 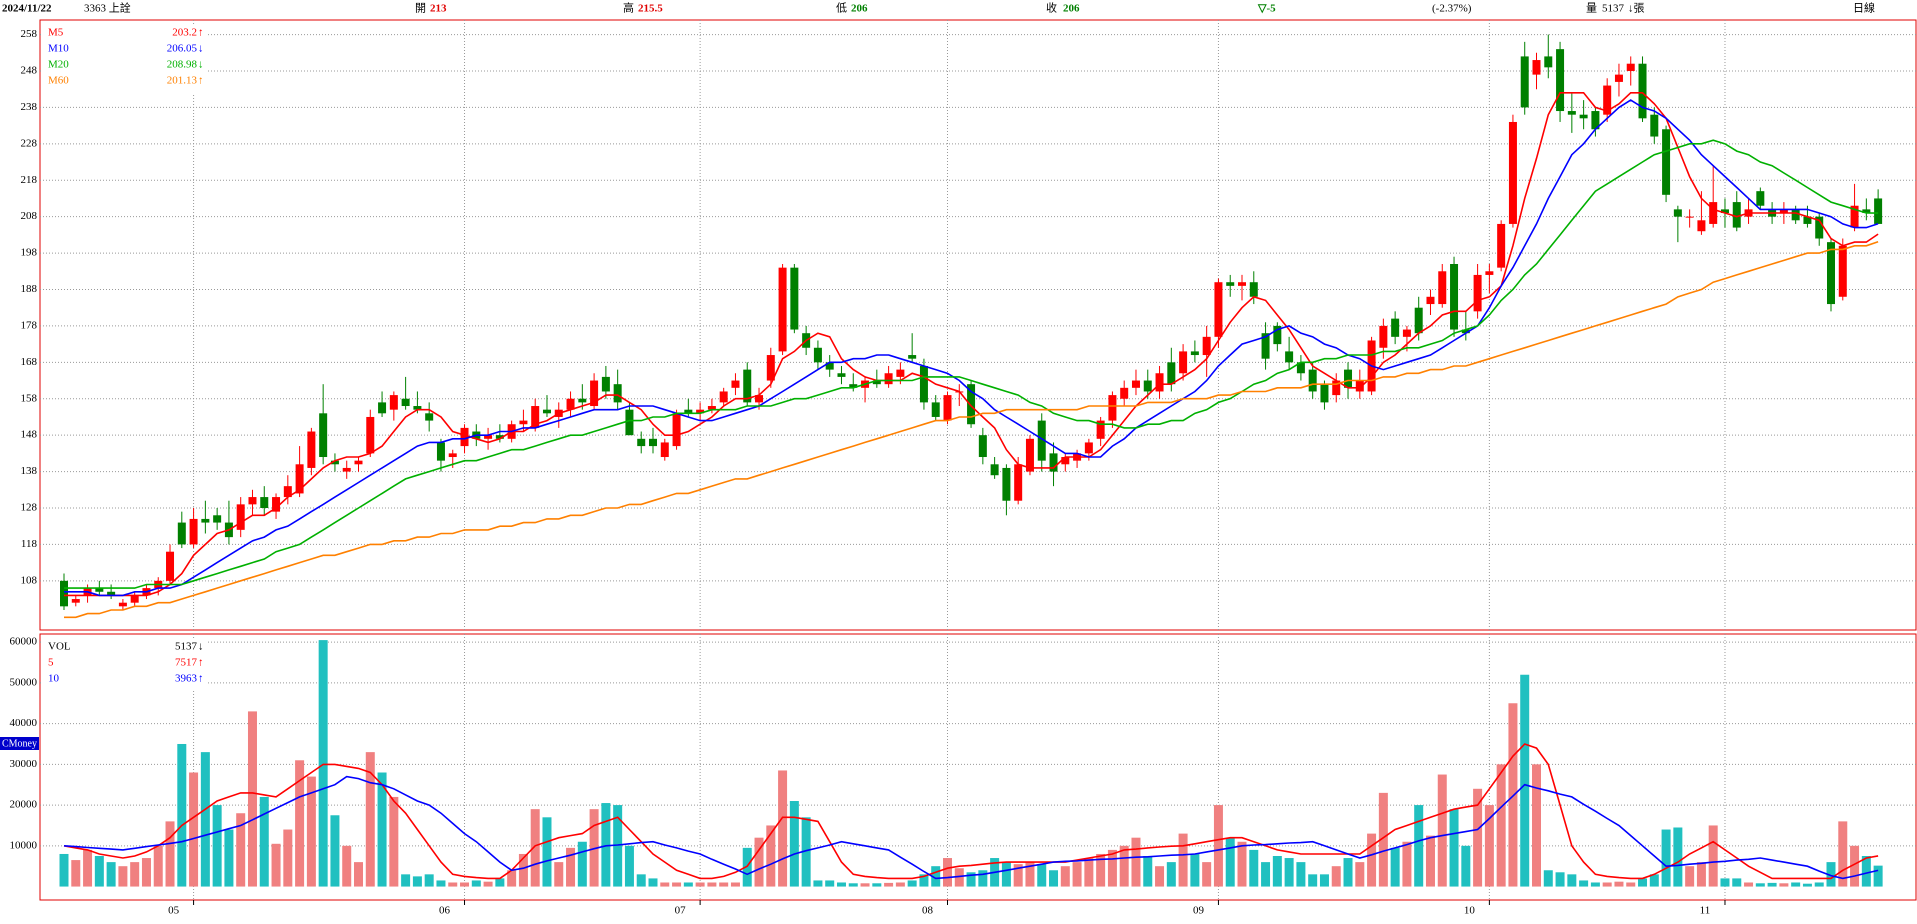 What do you see at coordinates (928, 911) in the screenshot?
I see `x-tick-label: 08` at bounding box center [928, 911].